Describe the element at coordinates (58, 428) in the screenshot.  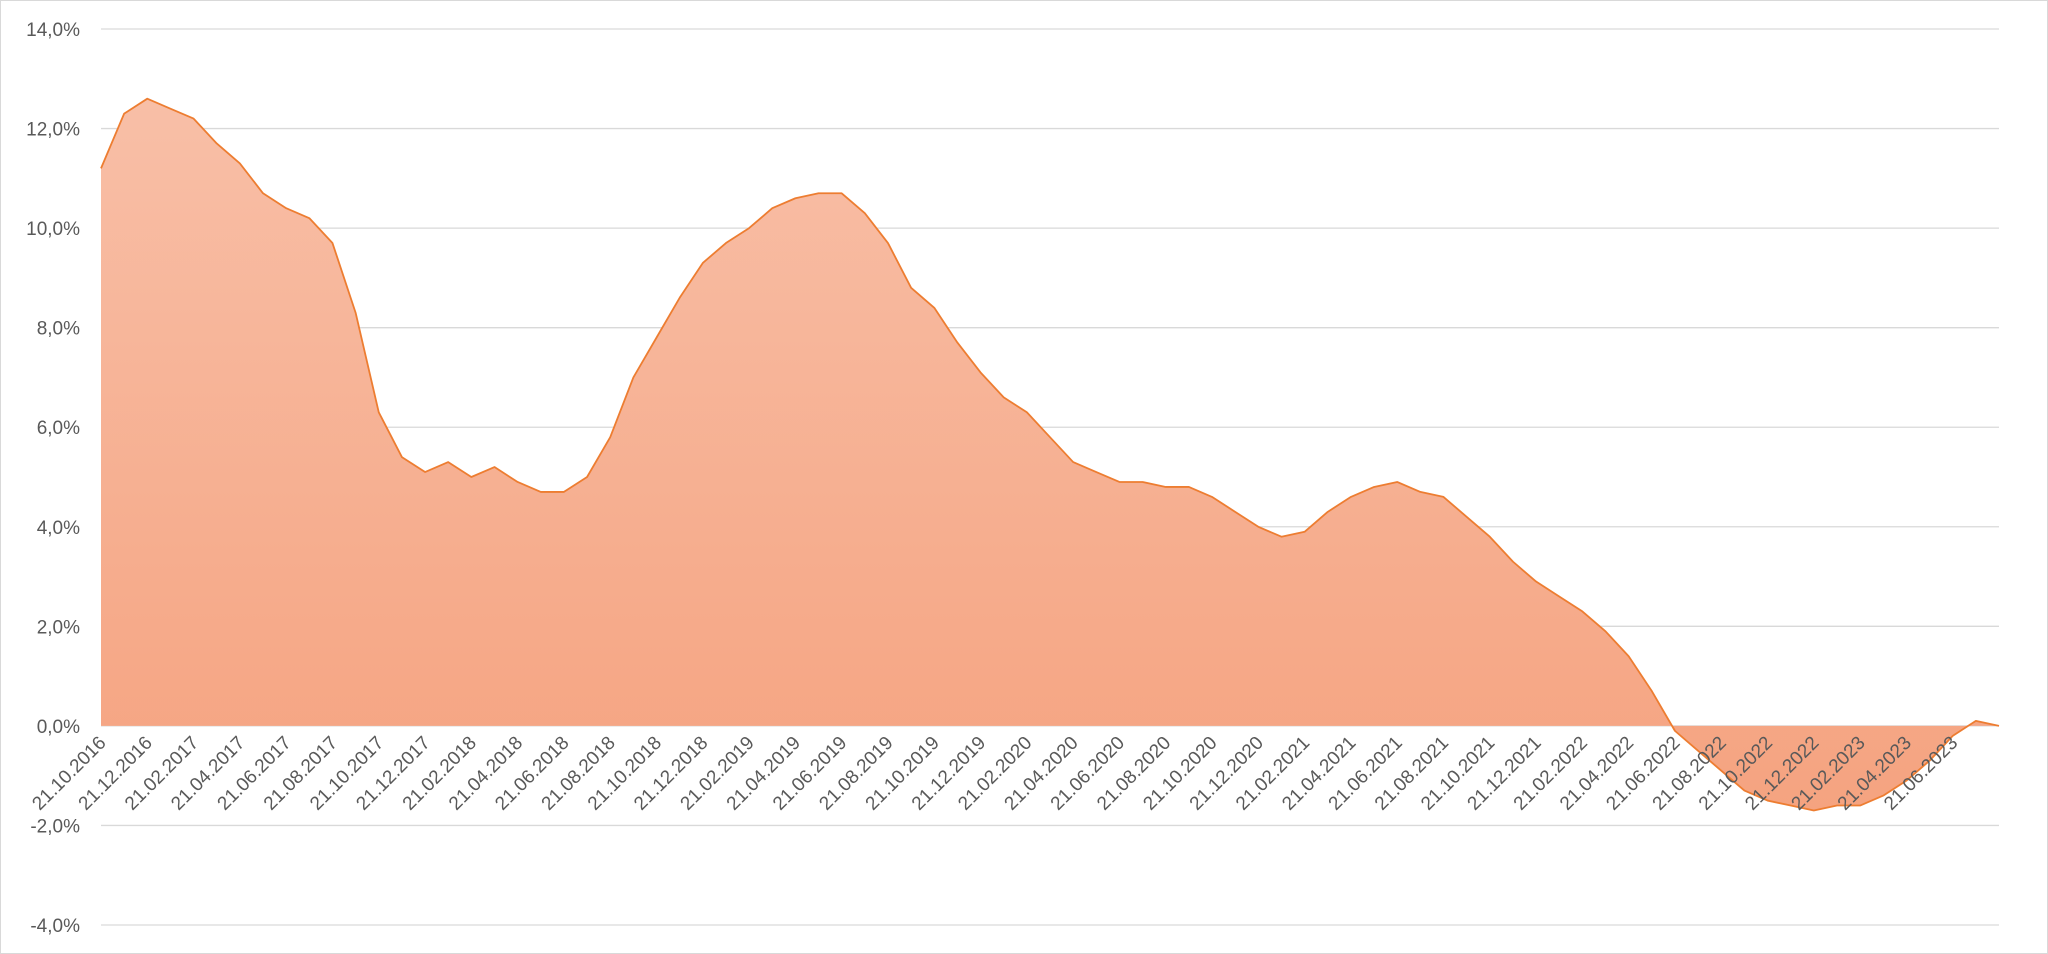
I see `y-tick-label: 6,0%` at that location.